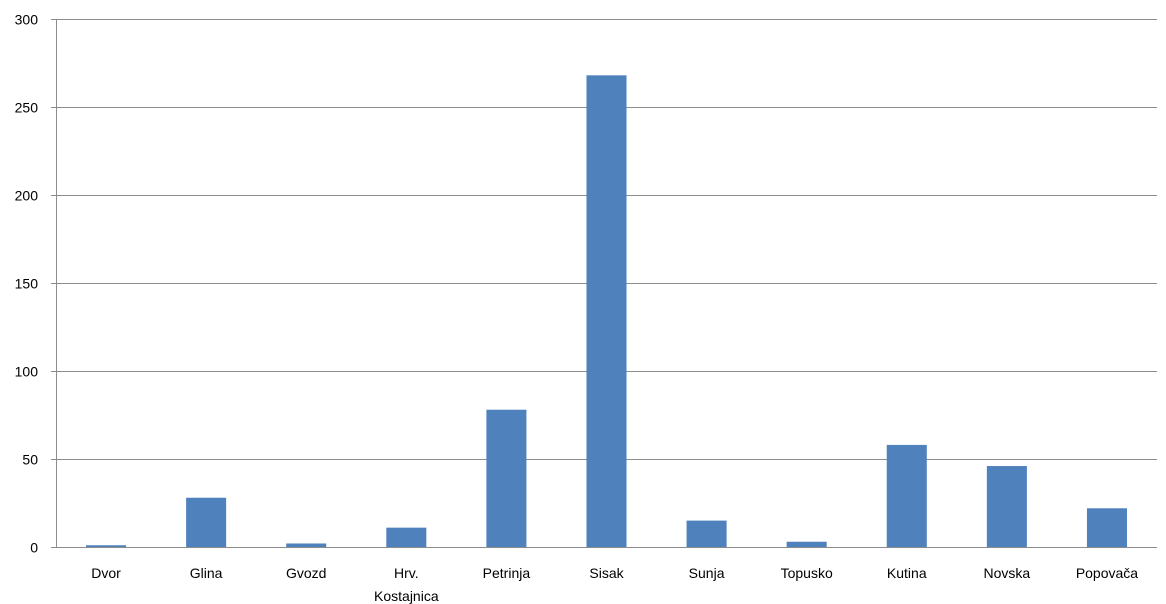 The width and height of the screenshot is (1166, 604). I want to click on x-tick-label: Popovača, so click(1107, 573).